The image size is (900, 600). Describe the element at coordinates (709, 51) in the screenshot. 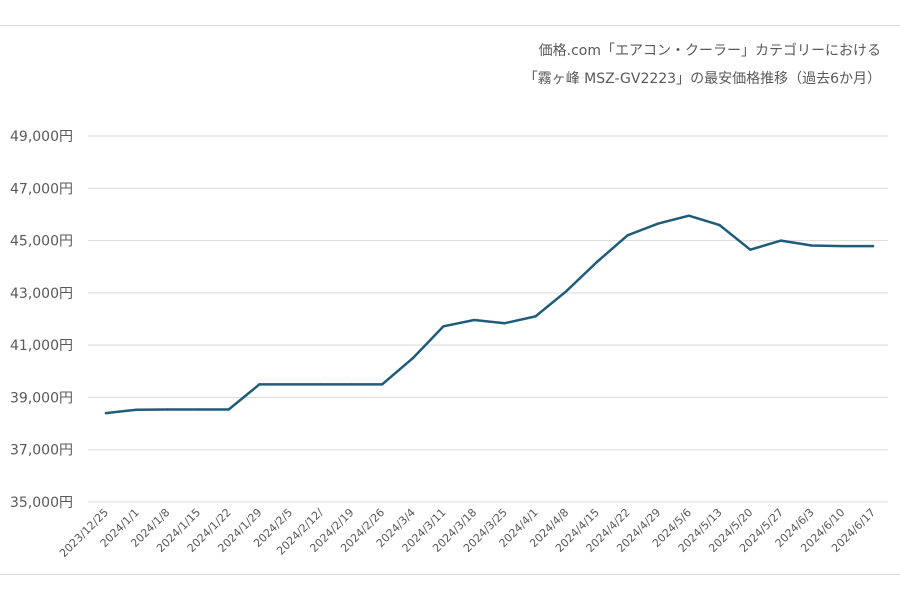

I see `chart-title-line-1: 価格.com「エアコン・クーラー」カテゴリーにおける` at that location.